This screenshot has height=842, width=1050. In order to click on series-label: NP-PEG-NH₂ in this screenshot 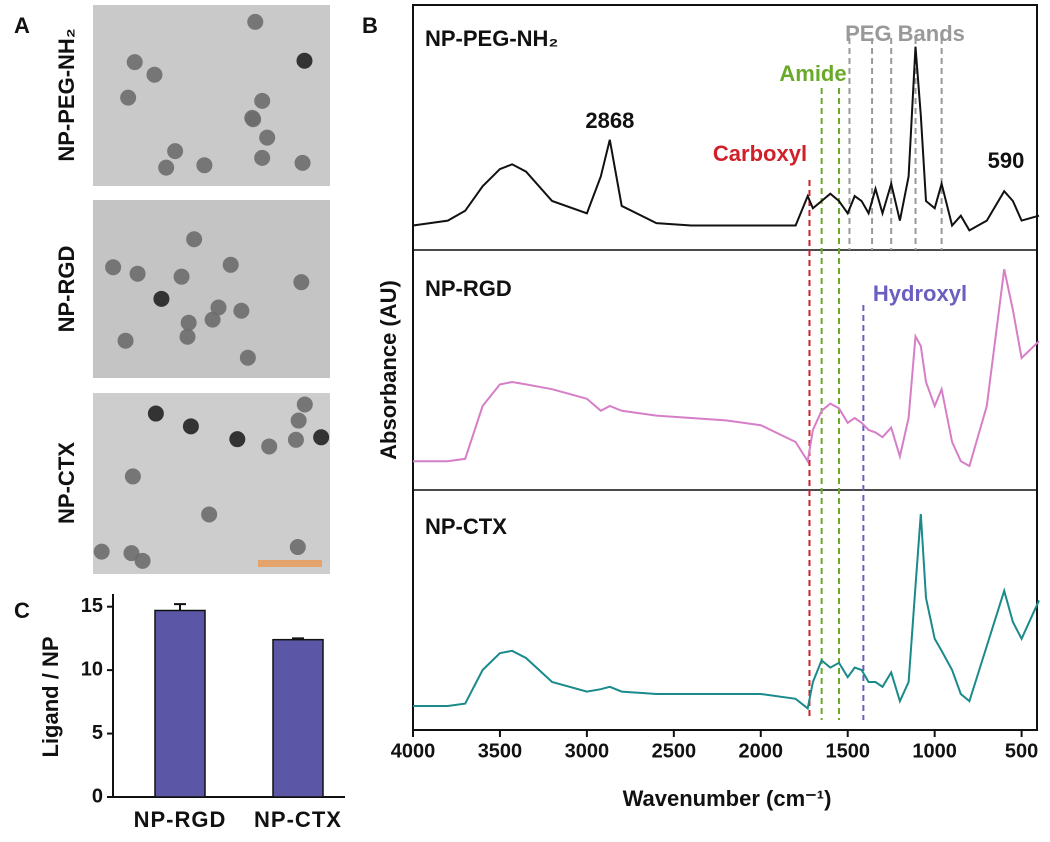, I will do `click(491, 38)`.